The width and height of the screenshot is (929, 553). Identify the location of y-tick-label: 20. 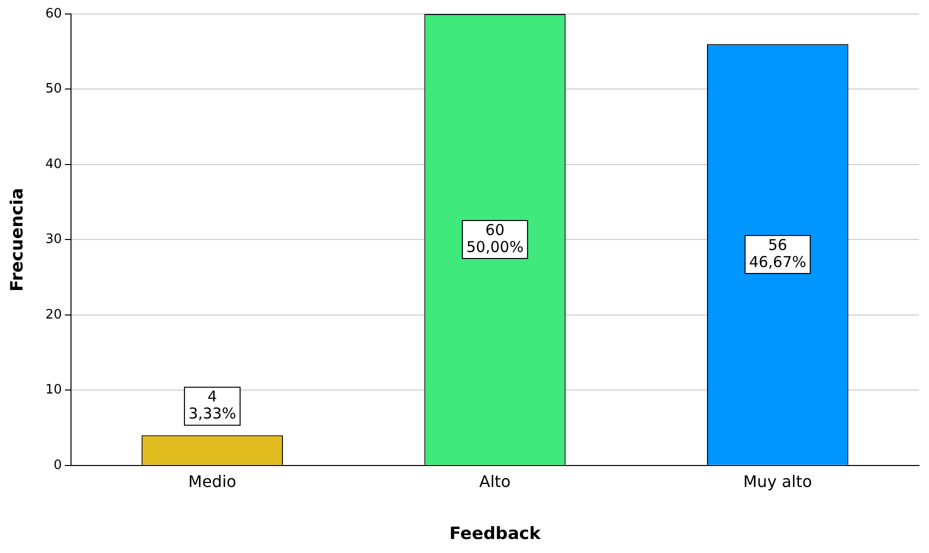
(53, 314).